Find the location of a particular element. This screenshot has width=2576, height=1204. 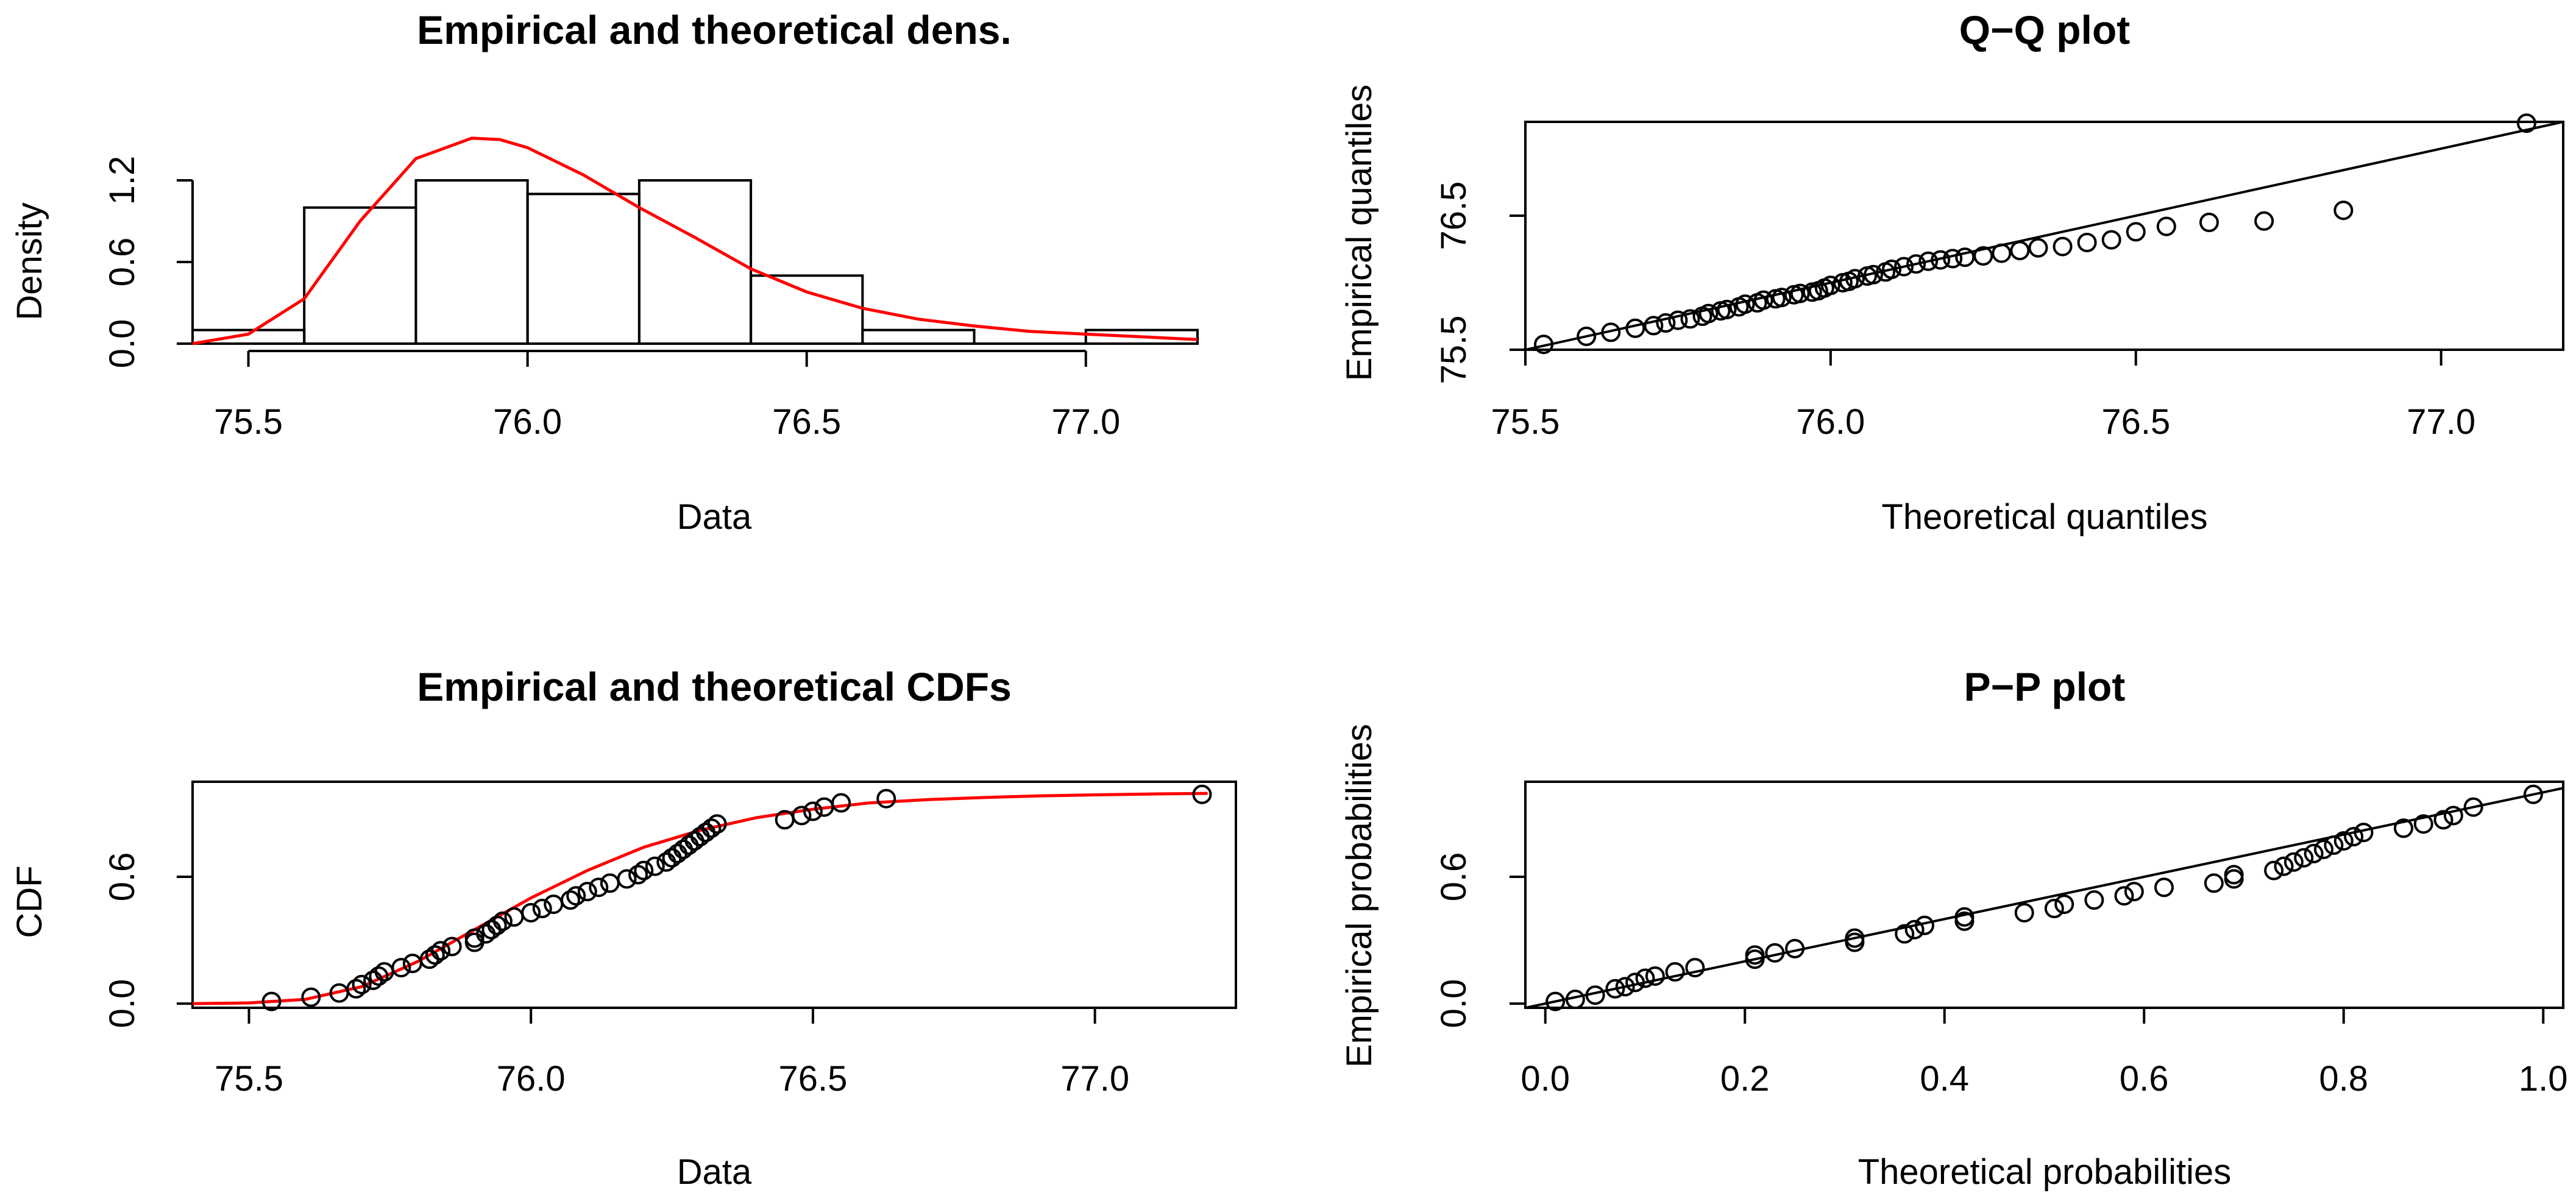

x-tick-label: 0.2 is located at coordinates (1745, 1079).